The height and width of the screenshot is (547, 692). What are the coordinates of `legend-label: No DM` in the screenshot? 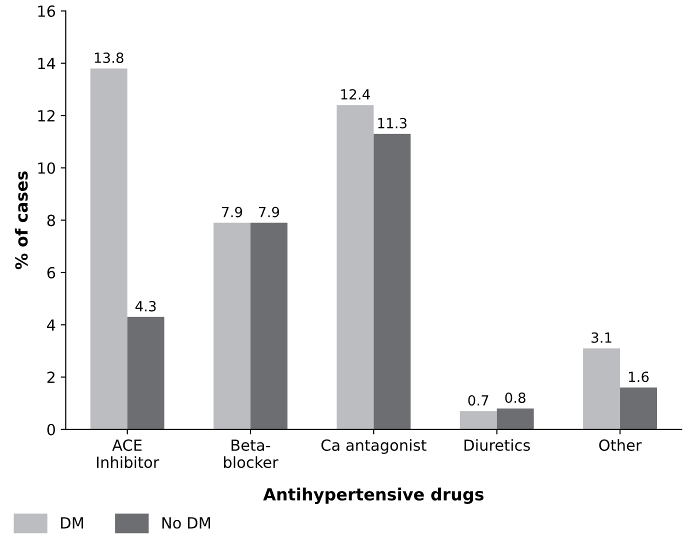 It's located at (186, 523).